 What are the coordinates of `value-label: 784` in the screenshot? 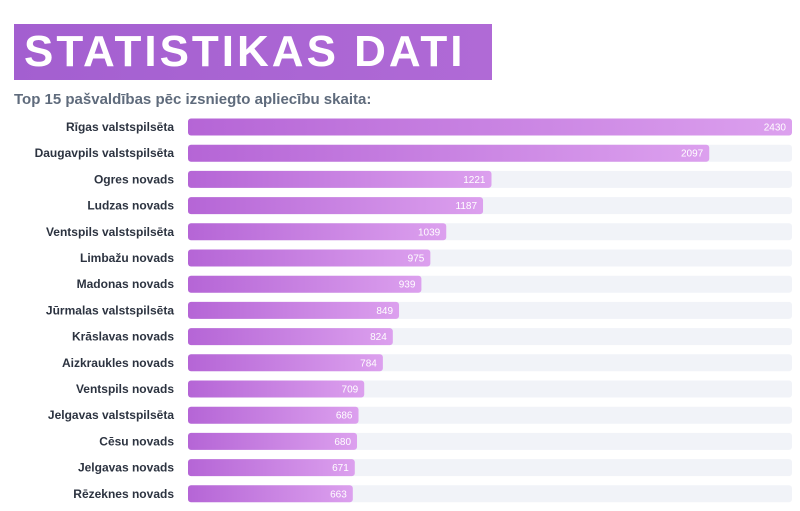 It's located at (368, 363).